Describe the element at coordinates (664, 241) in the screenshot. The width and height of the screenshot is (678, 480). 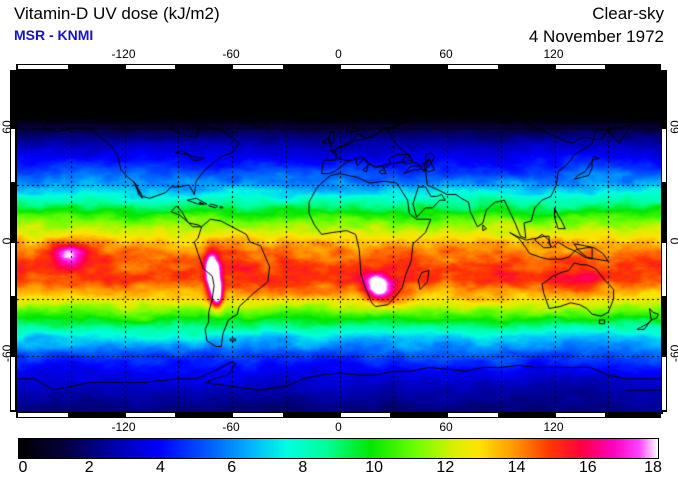
I see `axis-band-right` at that location.